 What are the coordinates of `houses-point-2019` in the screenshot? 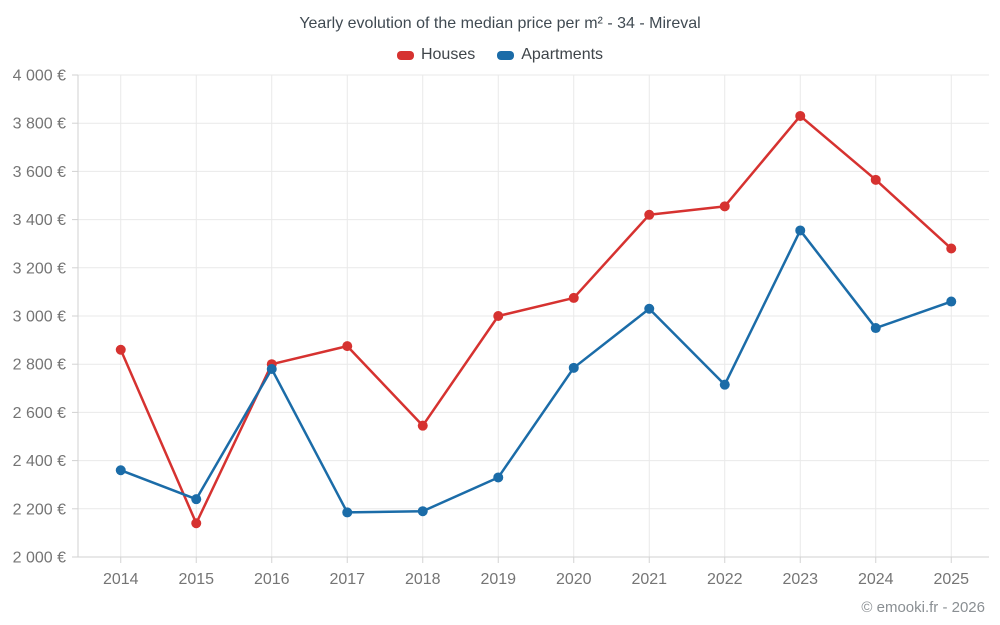 It's located at (498, 316).